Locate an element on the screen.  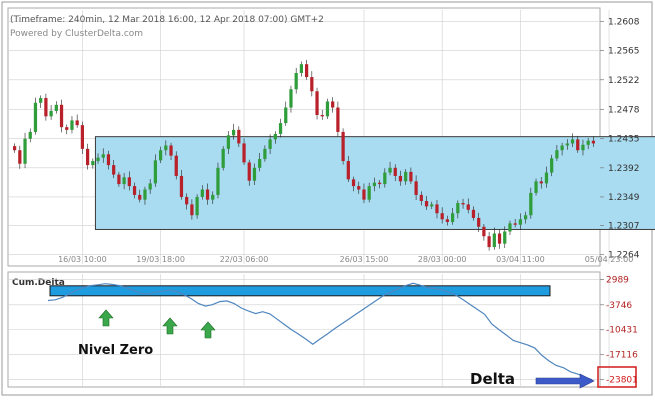
powered-by-label: Powered by ClusterDelta.com is located at coordinates (77, 34).